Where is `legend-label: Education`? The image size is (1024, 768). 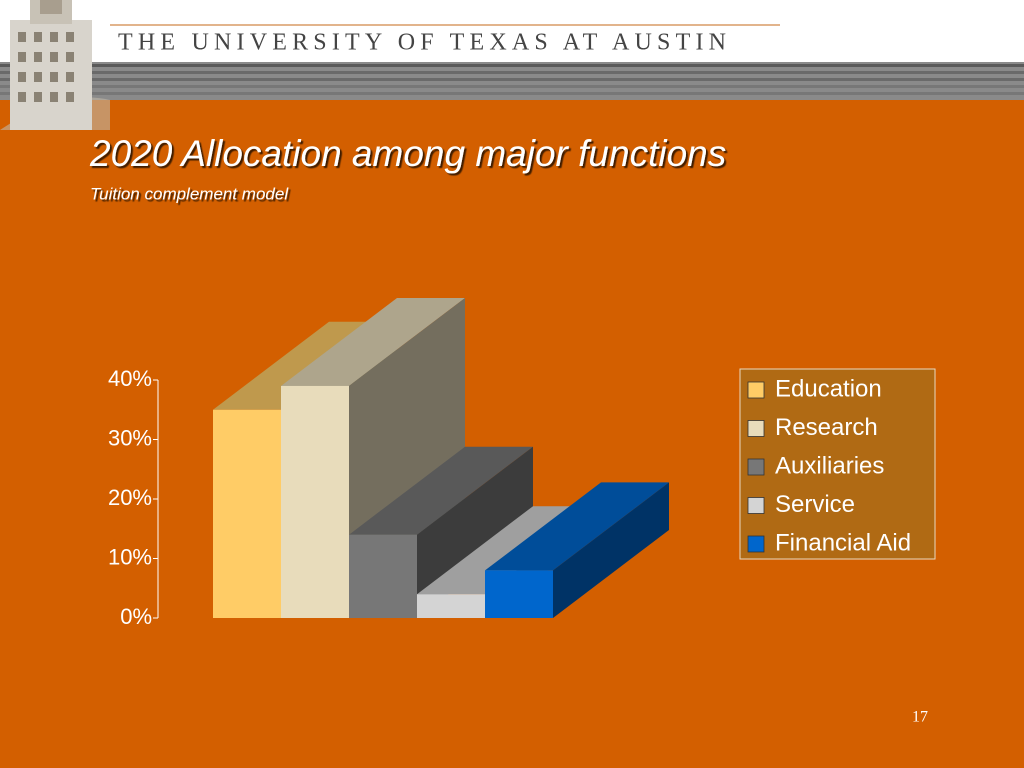 legend-label: Education is located at coordinates (828, 388).